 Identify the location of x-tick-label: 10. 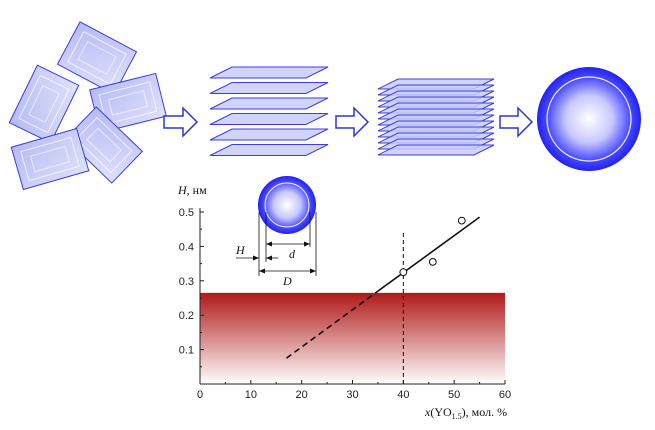
(251, 395).